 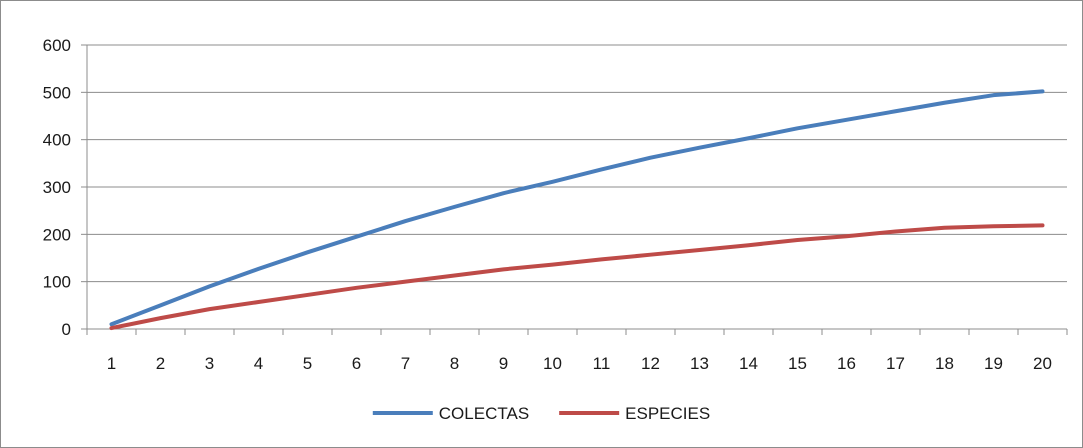 I want to click on legend: COLECTAS ESPECIES, so click(x=541, y=413).